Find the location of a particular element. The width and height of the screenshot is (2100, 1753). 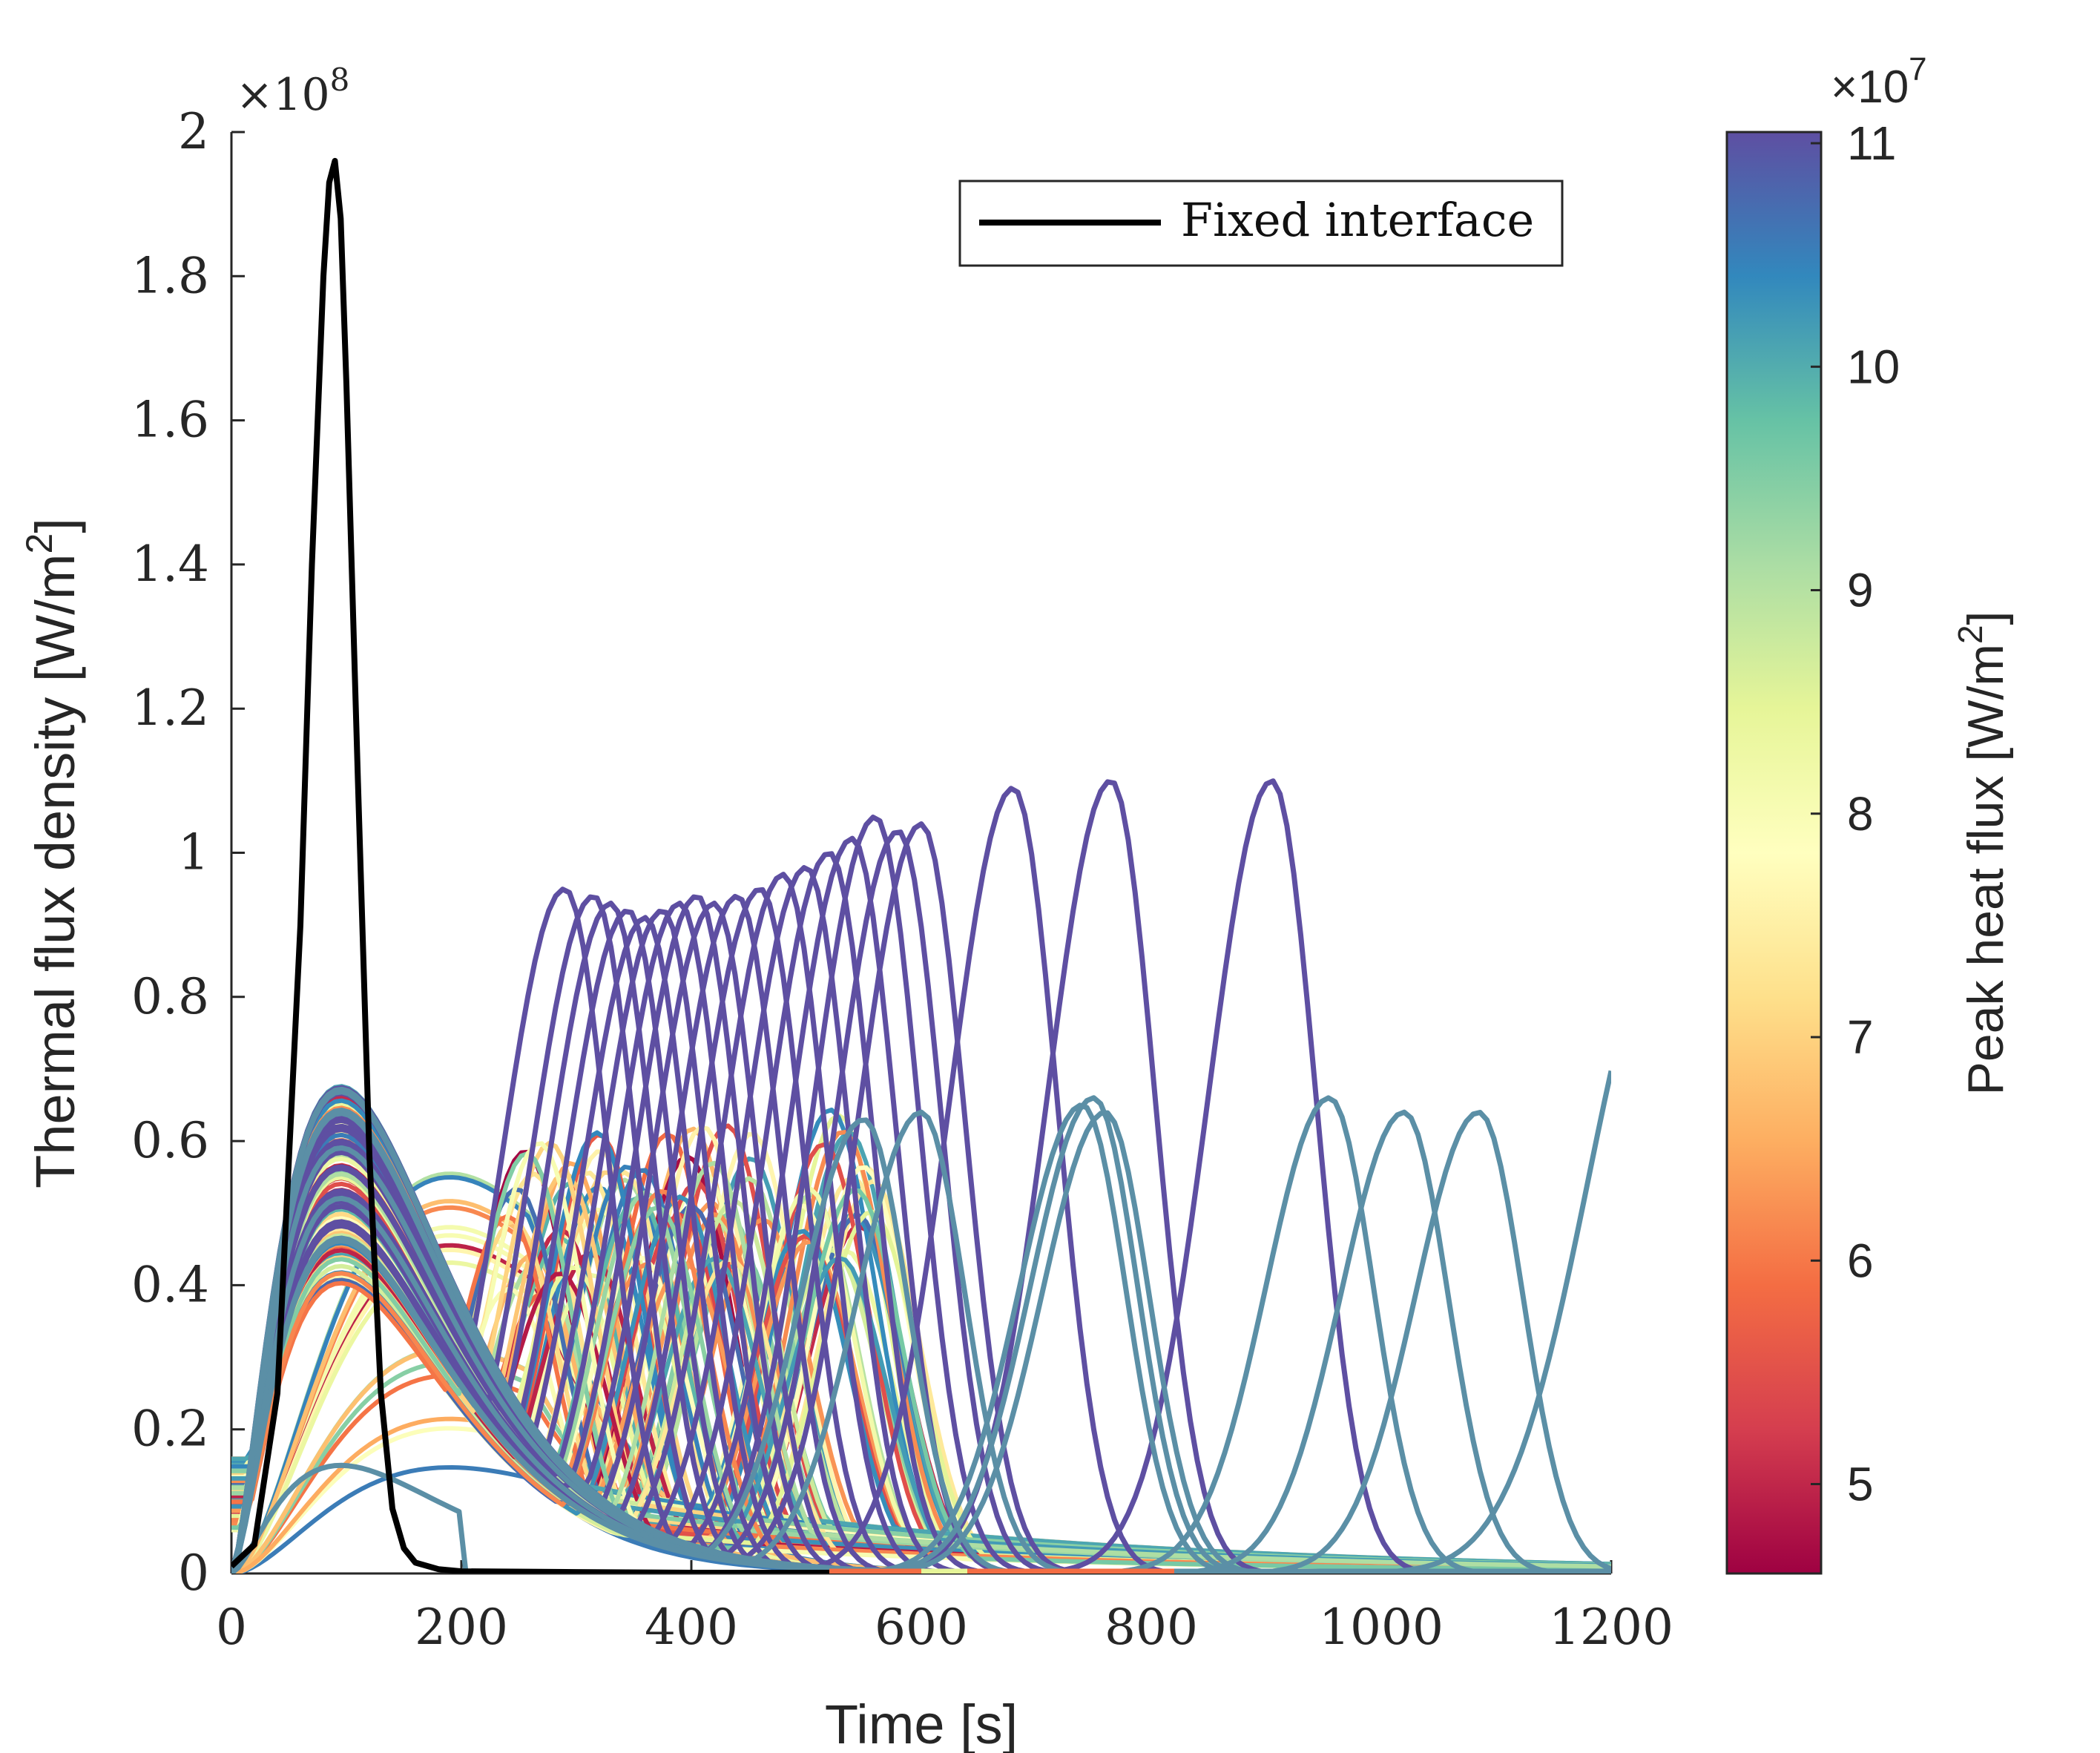

y-axis-label-sup: 2 is located at coordinates (39, 543).